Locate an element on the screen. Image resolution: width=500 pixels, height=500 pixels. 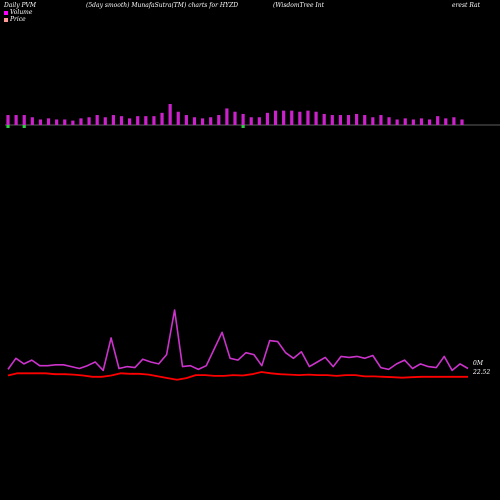
header-right-b: erest Rat is located at coordinates (466, 5).